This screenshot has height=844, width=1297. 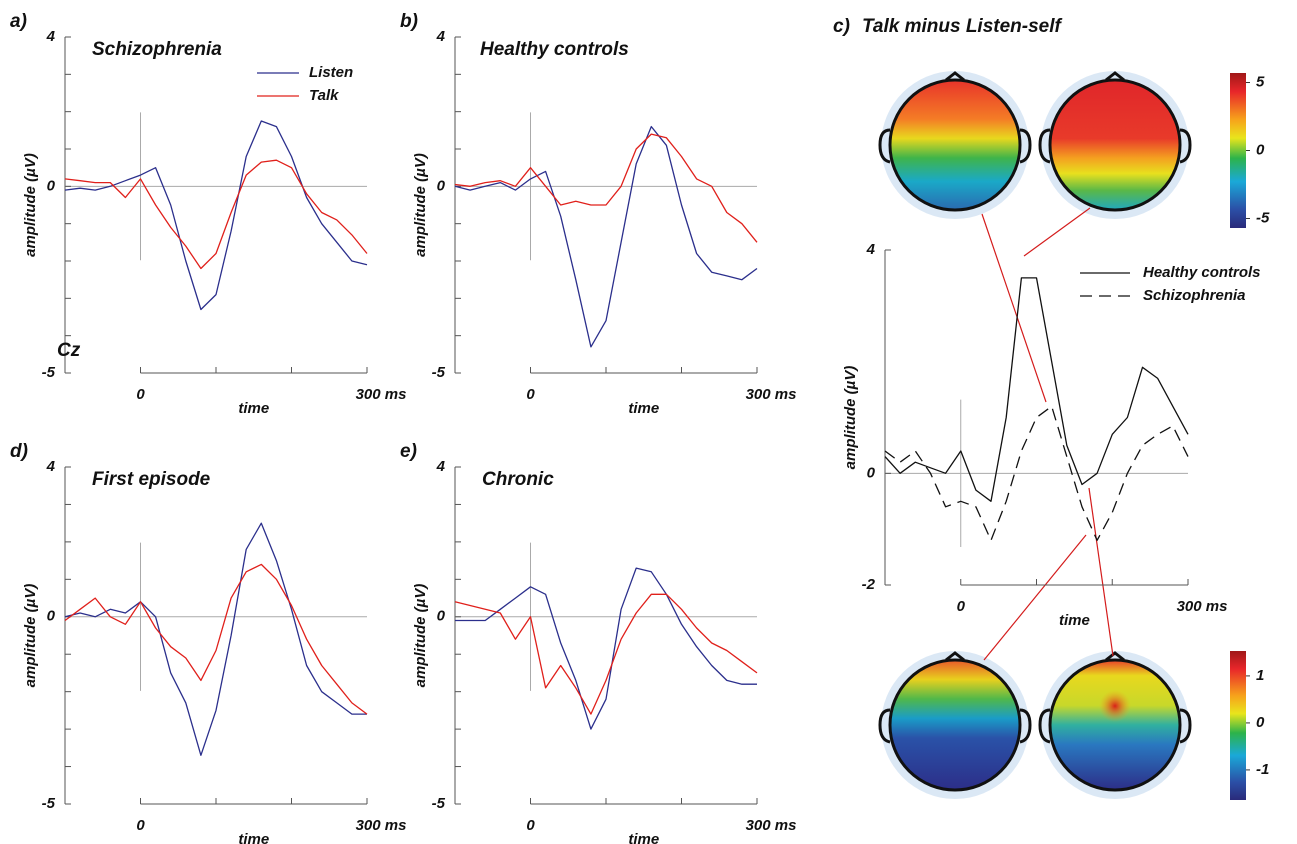 I want to click on panel-letter: e), so click(x=408, y=451).